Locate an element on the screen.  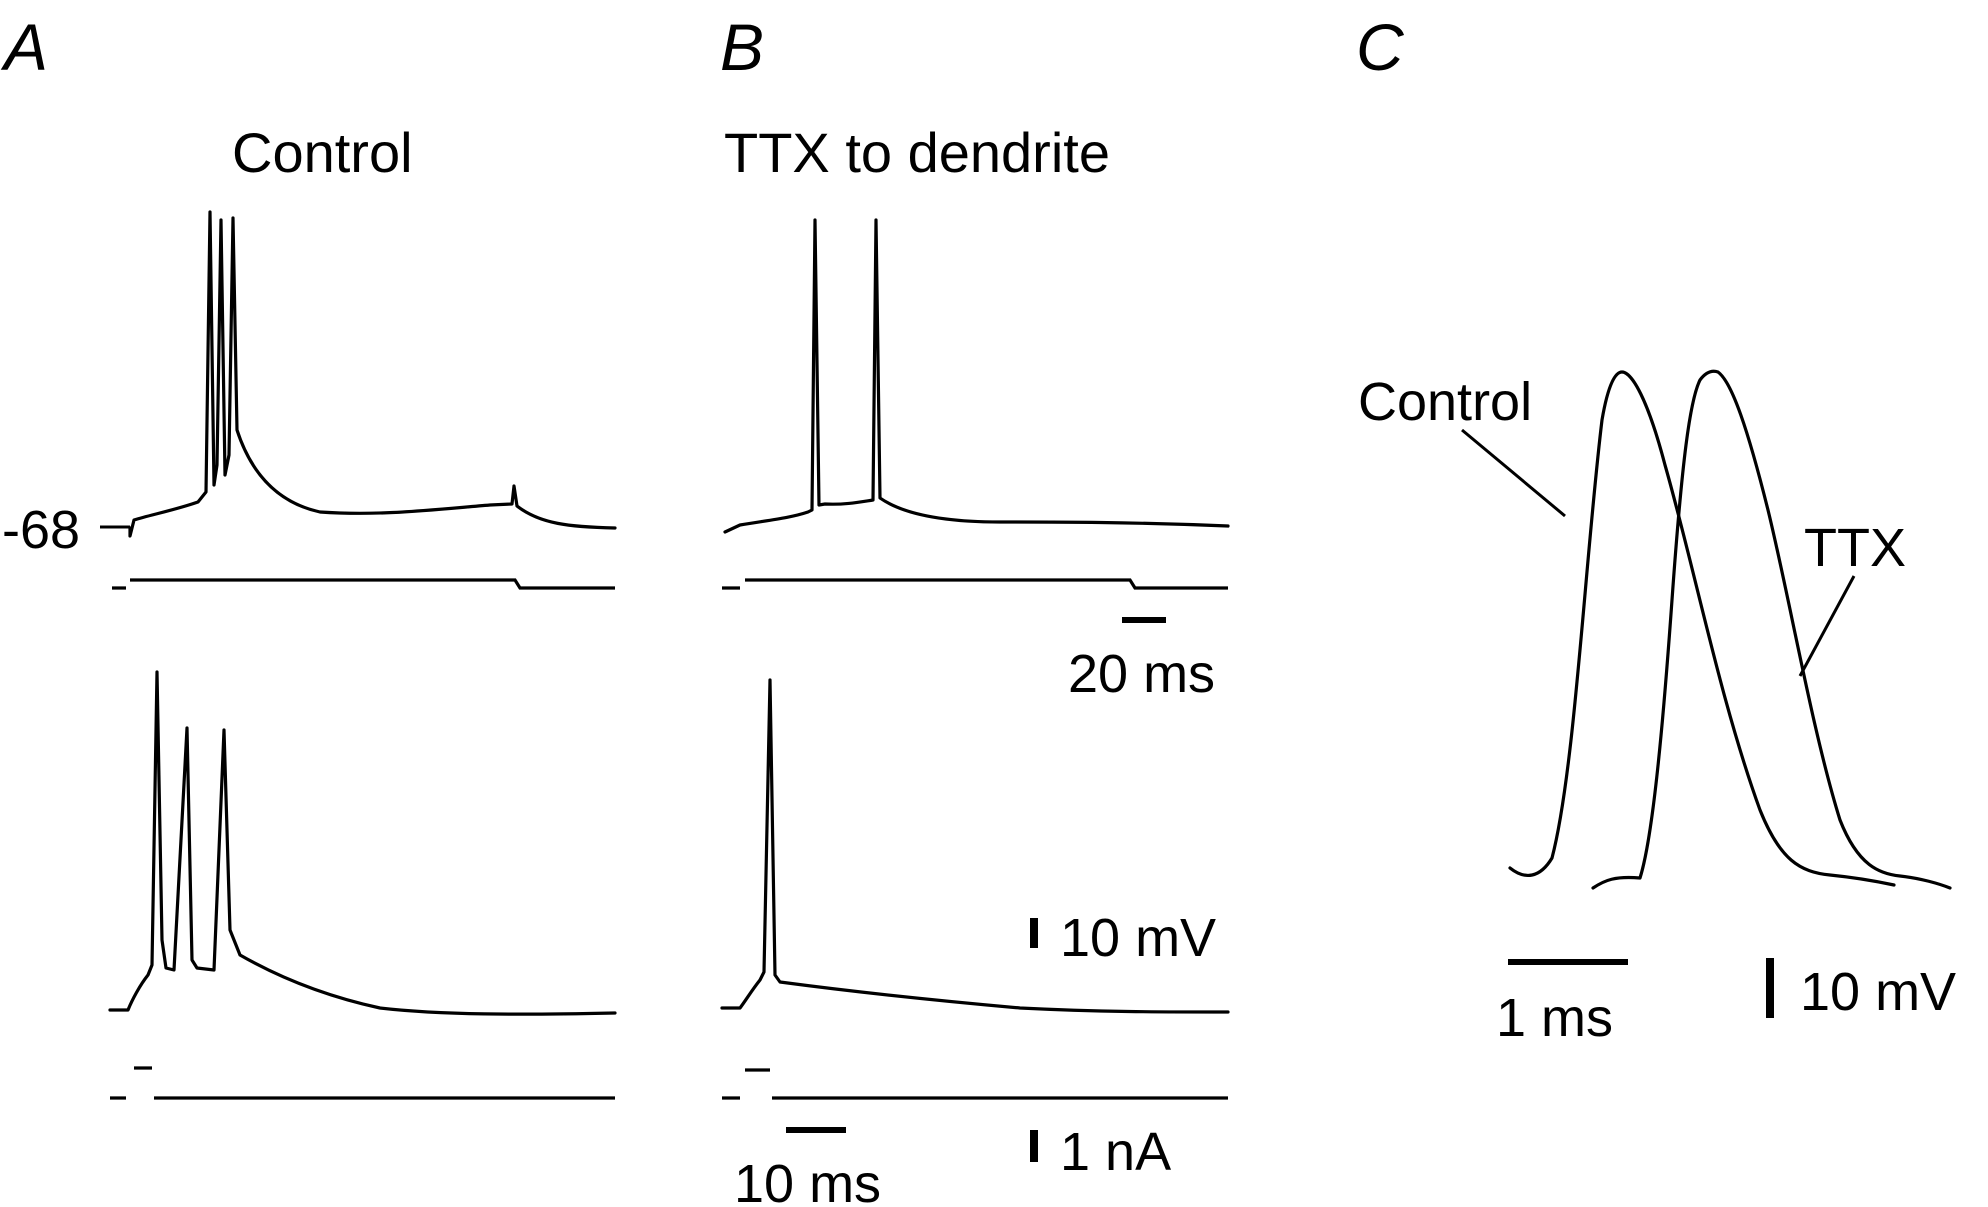
panel-b-bottom-voltage-trace is located at coordinates (975, 846).